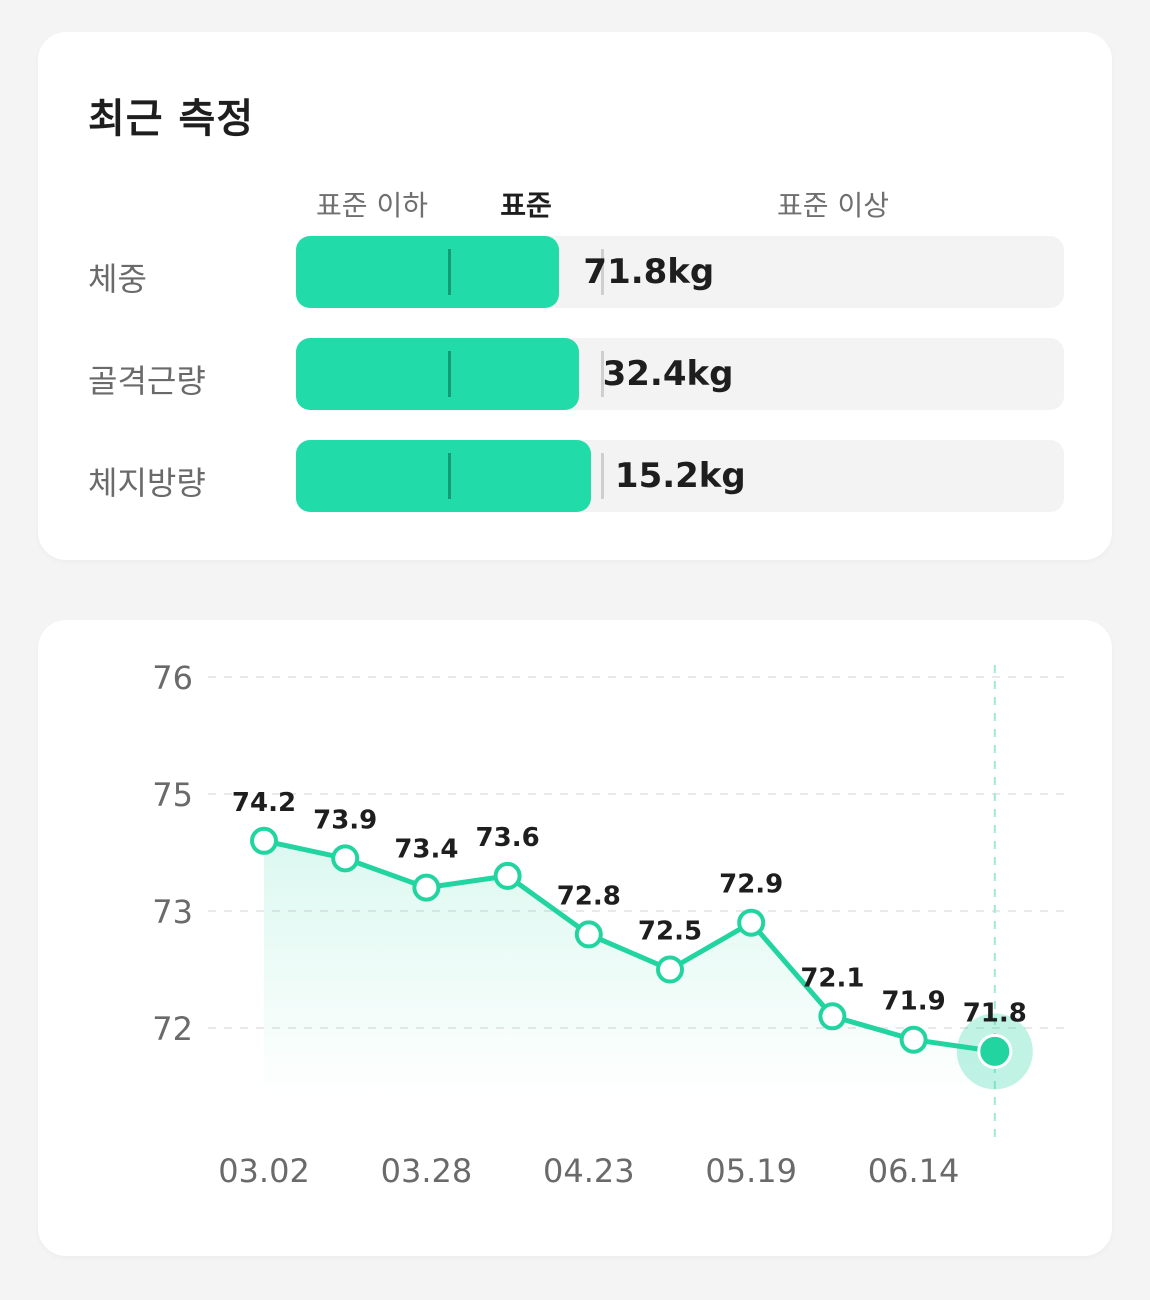  I want to click on series-area, so click(629, 969).